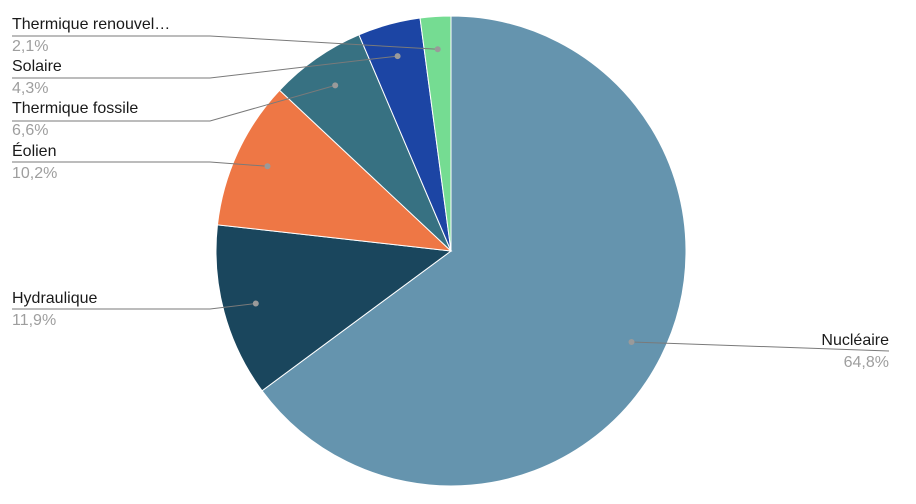 The width and height of the screenshot is (916, 504). I want to click on slice-value-label-2: 10,2%, so click(34, 173).